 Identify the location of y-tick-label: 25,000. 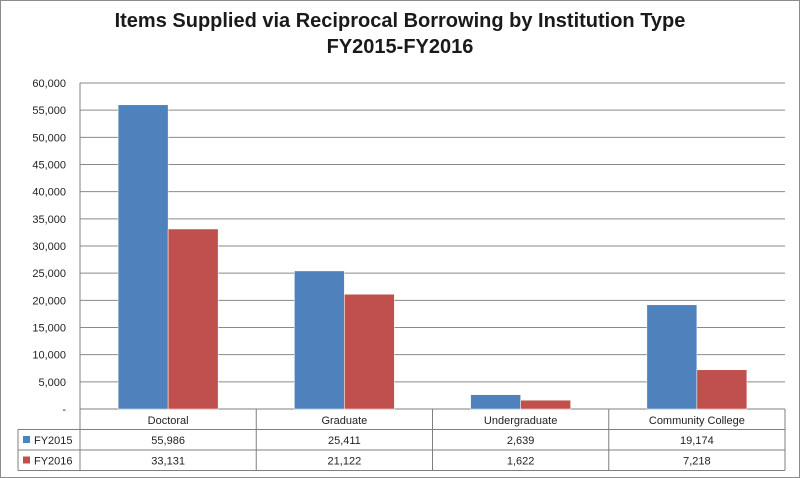
(49, 274).